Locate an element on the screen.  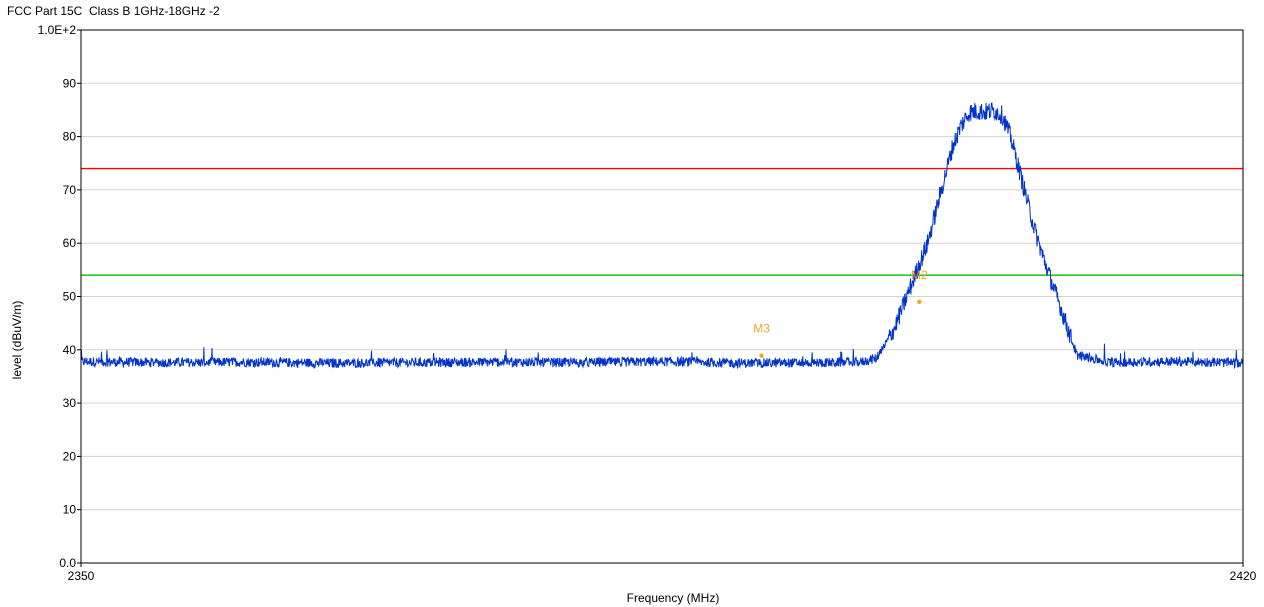
y-axis-label: level (dBuV/m) is located at coordinates (17, 340).